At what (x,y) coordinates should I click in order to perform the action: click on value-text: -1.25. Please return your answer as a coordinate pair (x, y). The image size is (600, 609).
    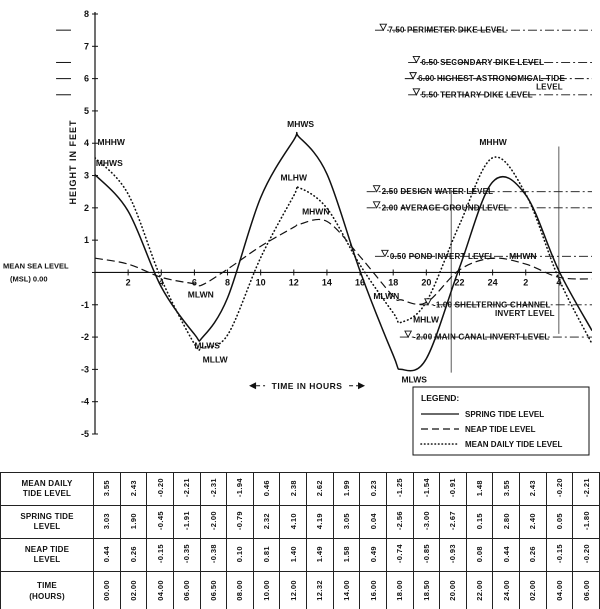
    Looking at the image, I should click on (400, 488).